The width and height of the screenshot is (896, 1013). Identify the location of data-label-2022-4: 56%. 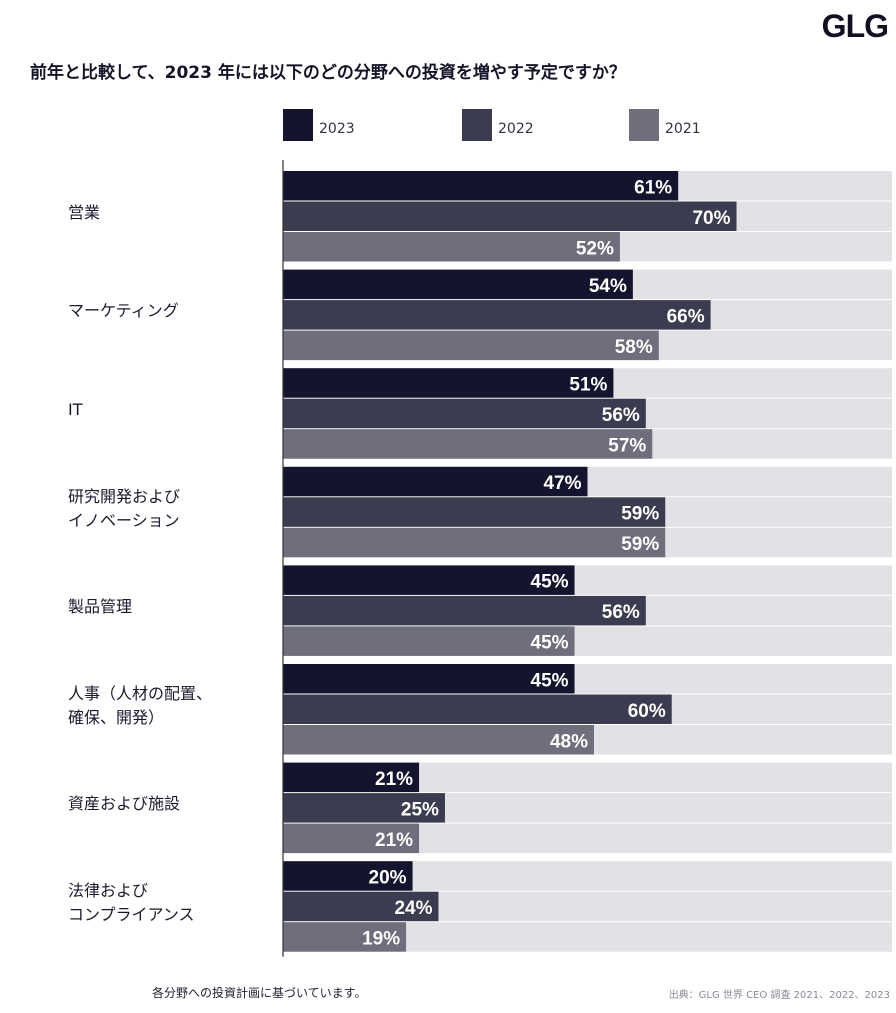
(621, 612).